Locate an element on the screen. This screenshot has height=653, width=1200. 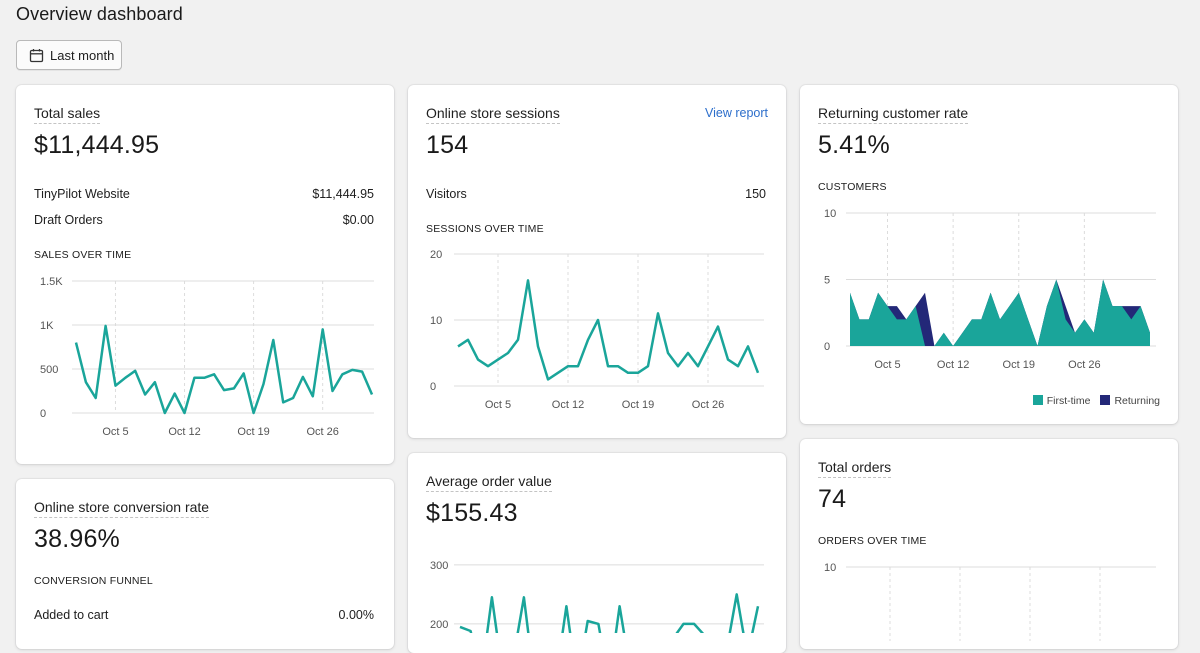
visitors-row: Visitors 150 is located at coordinates (596, 194).